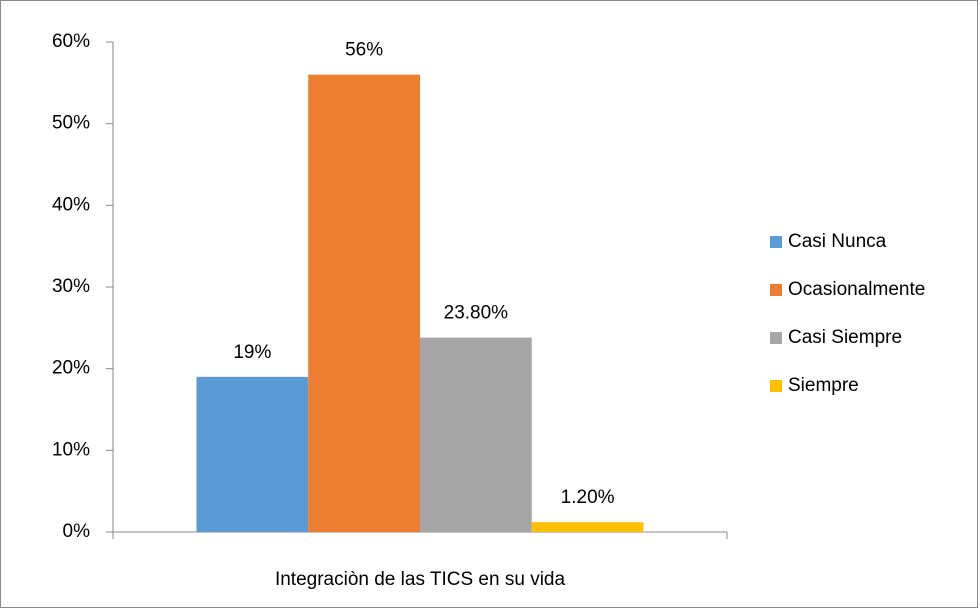 This screenshot has height=615, width=980. Describe the element at coordinates (837, 241) in the screenshot. I see `legend-label: Casi Nunca` at that location.